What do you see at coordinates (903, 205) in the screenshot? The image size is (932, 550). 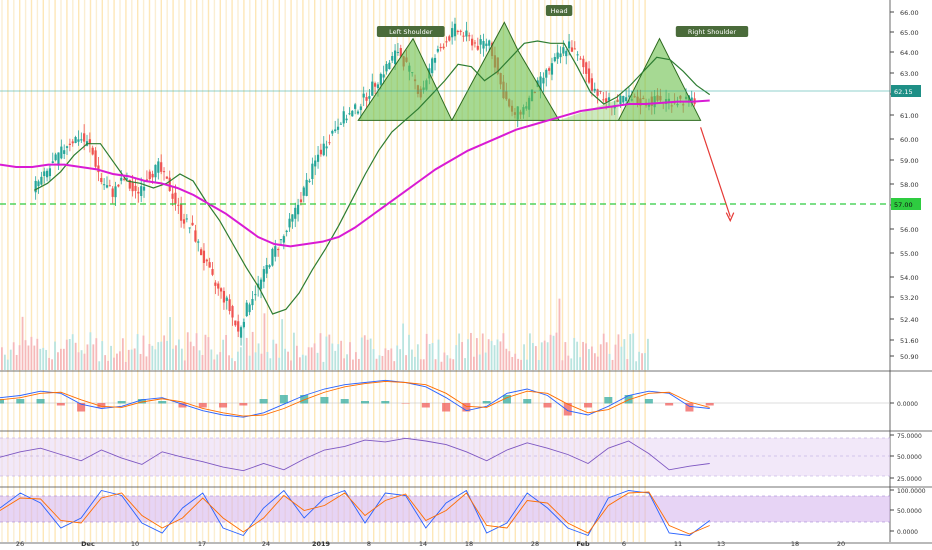 I see `target-label: 57.00` at bounding box center [903, 205].